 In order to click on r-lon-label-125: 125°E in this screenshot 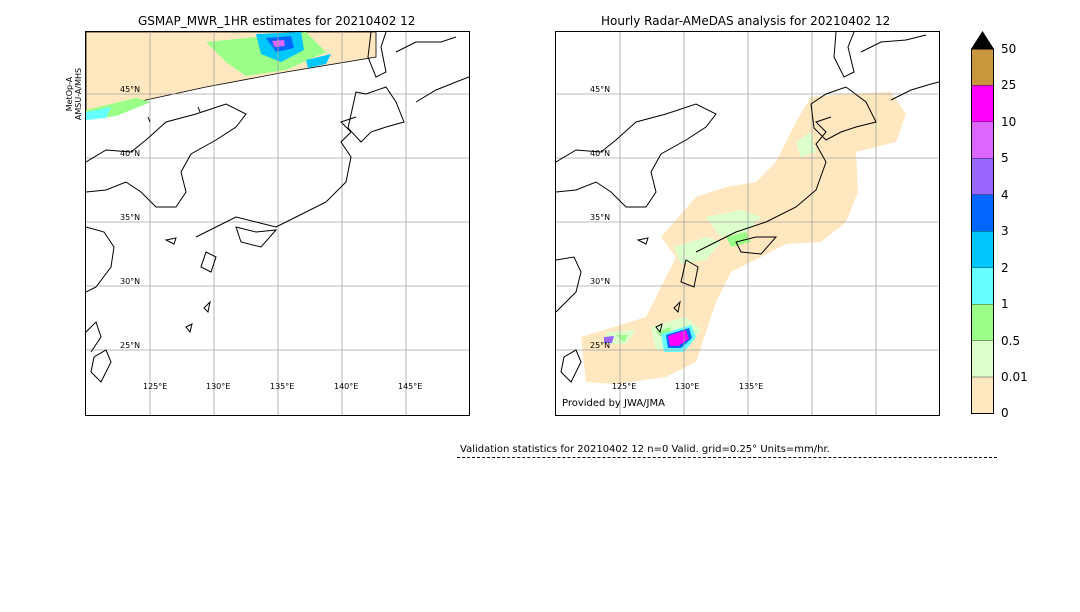, I will do `click(624, 386)`.